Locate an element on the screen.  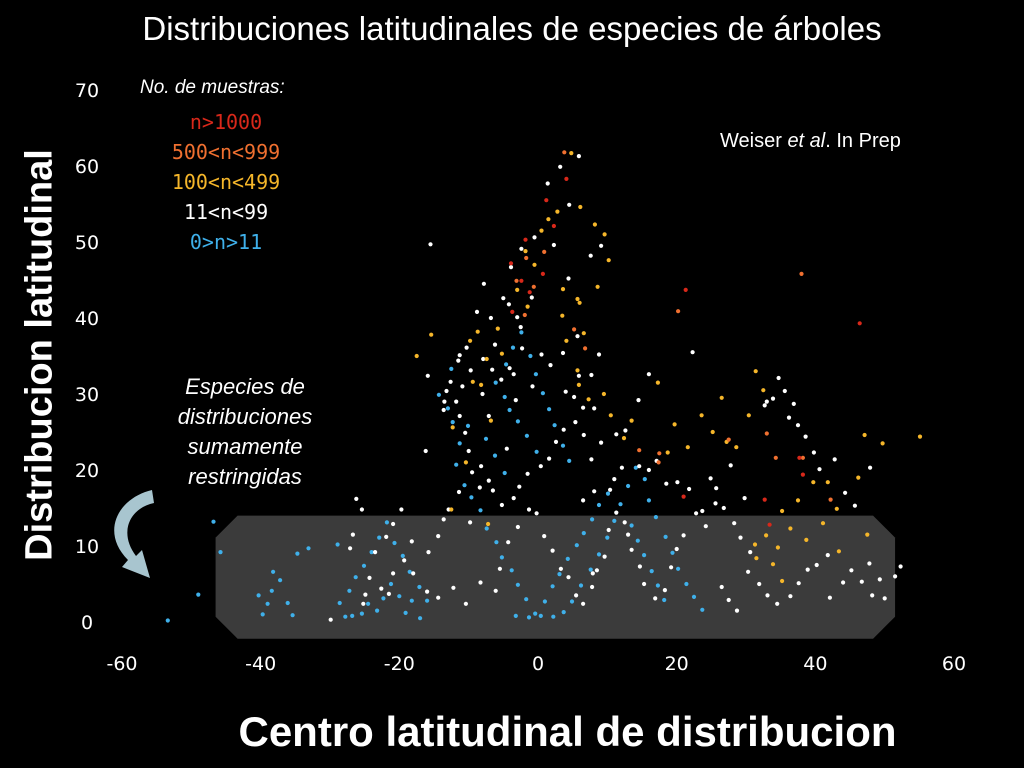
y-tick-label: 10 is located at coordinates (87, 547).